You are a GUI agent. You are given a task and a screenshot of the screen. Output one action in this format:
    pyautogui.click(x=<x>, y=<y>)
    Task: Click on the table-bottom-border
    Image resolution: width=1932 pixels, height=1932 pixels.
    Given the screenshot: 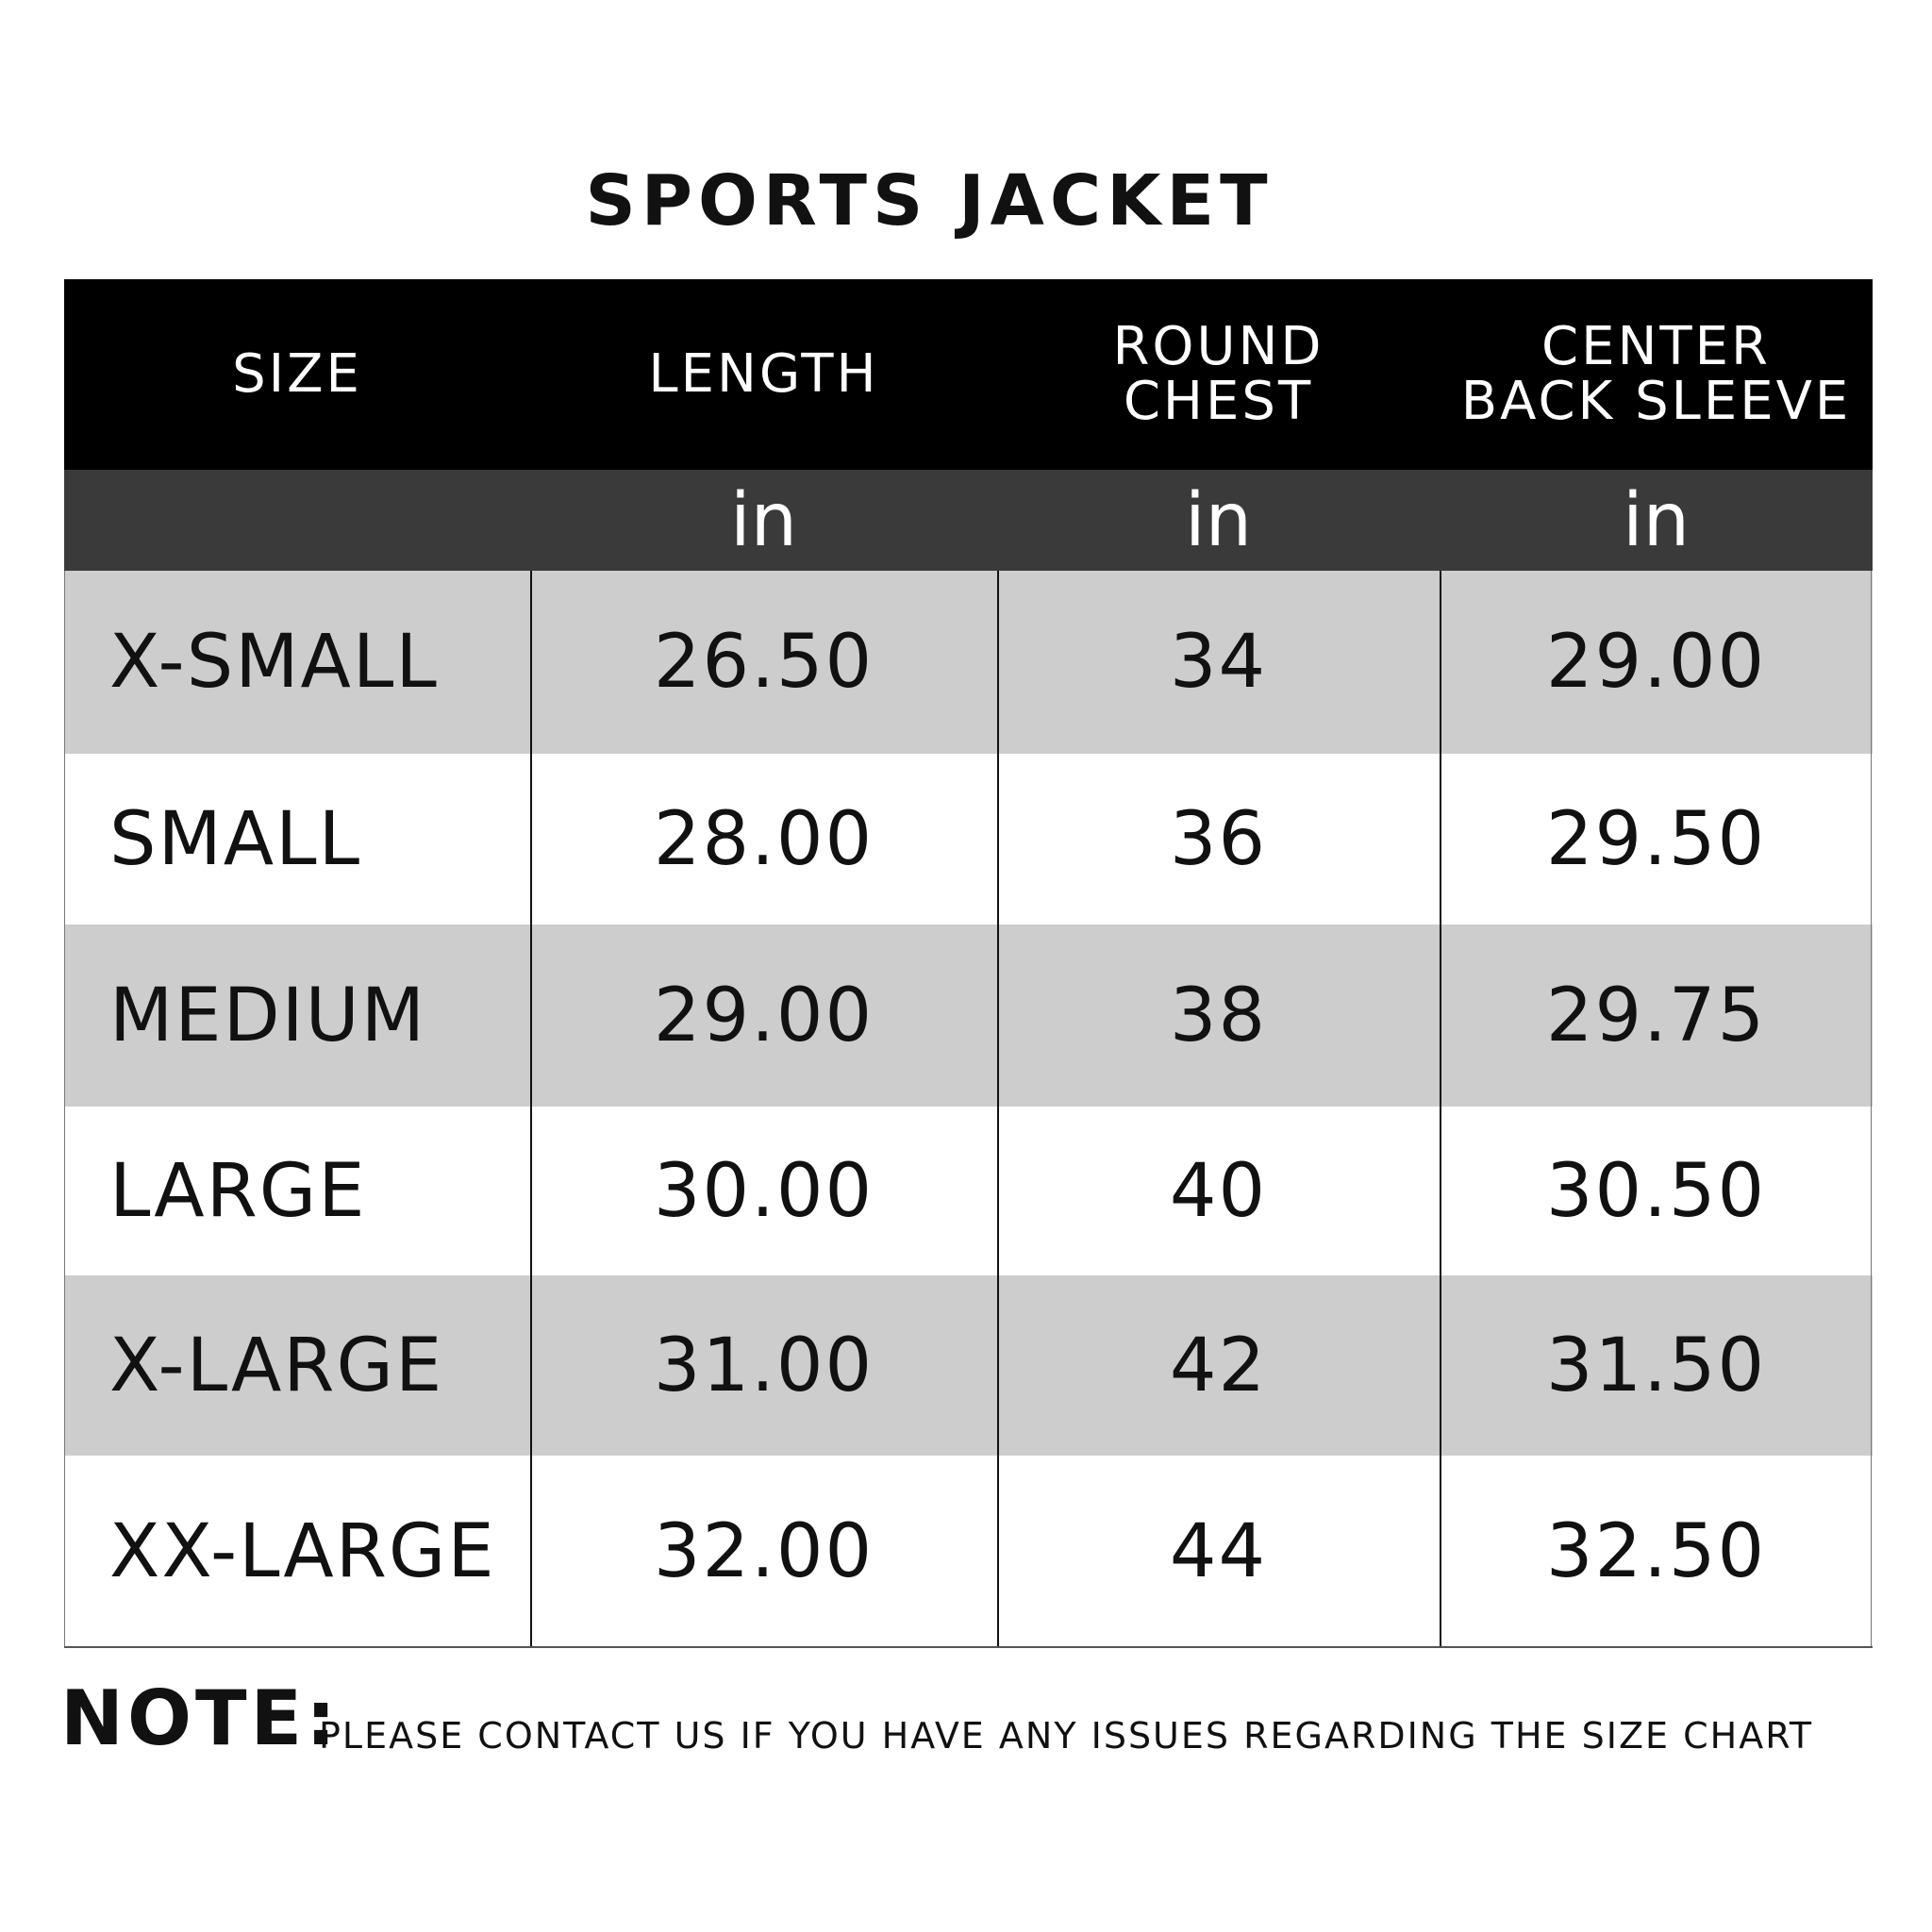 What is the action you would take?
    pyautogui.click(x=969, y=1647)
    